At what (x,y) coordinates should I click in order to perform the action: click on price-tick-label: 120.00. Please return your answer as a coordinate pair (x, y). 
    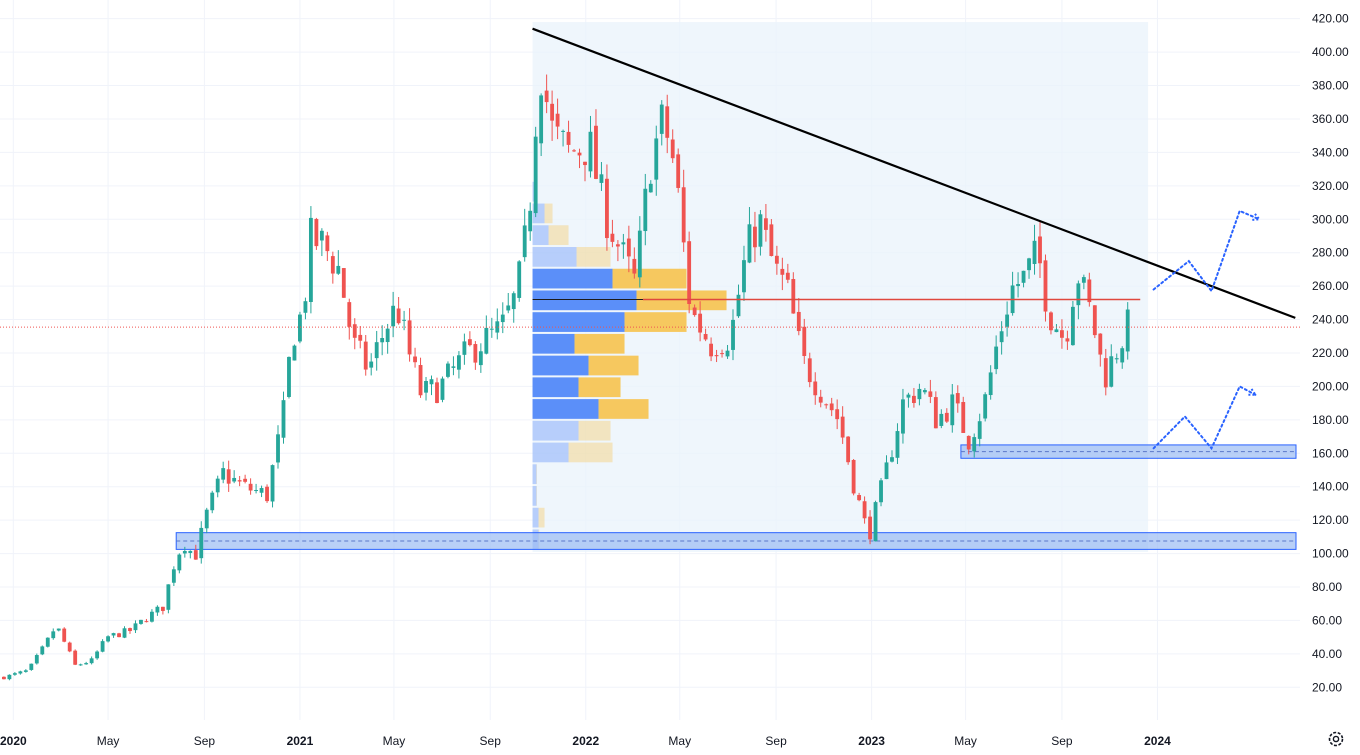
    Looking at the image, I should click on (1330, 520).